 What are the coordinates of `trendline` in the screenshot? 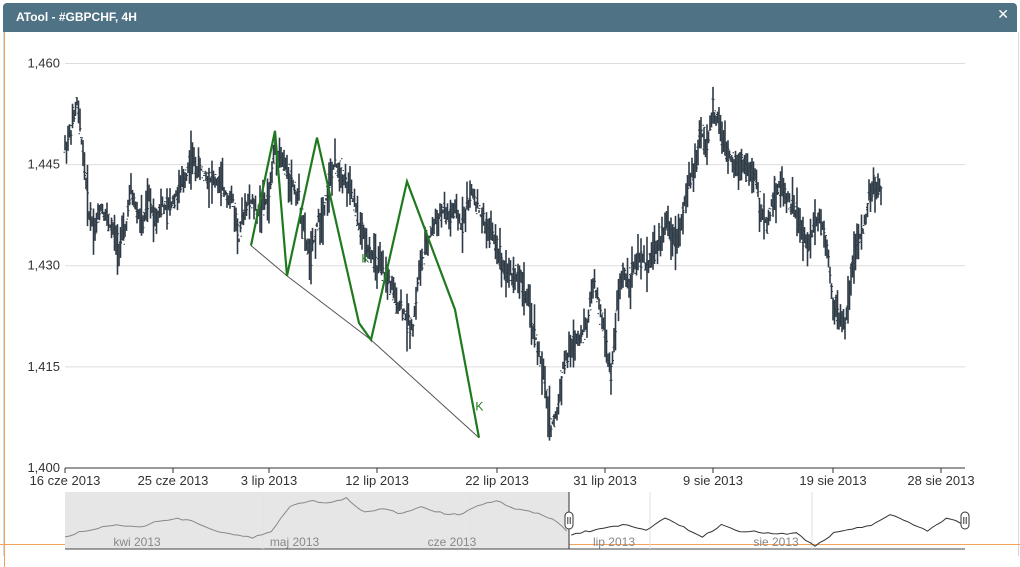 It's located at (365, 342).